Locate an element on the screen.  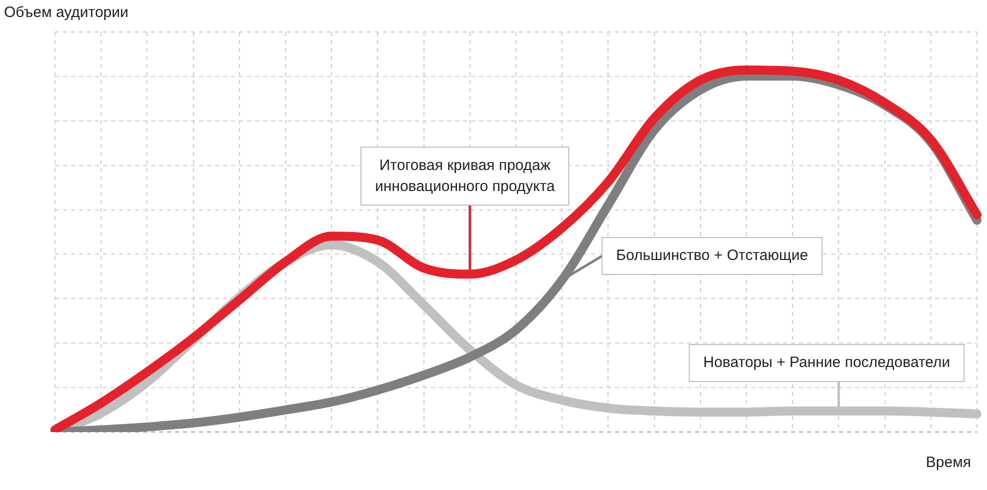
text: Новаторы + Ранние последователи is located at coordinates (826, 363).